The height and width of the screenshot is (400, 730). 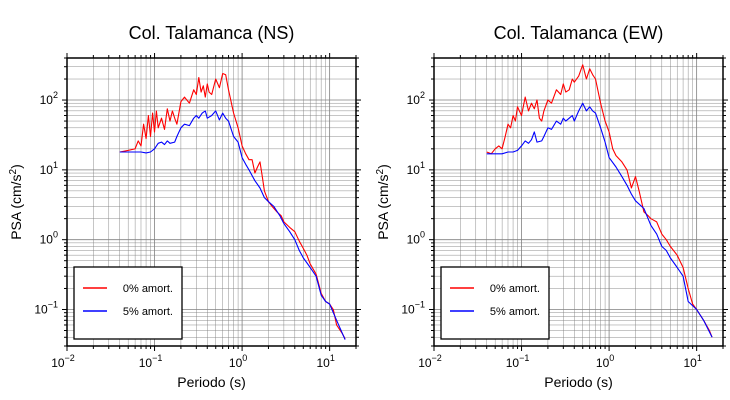 I want to click on panel1-legend-label: 0% amort., so click(x=148, y=289).